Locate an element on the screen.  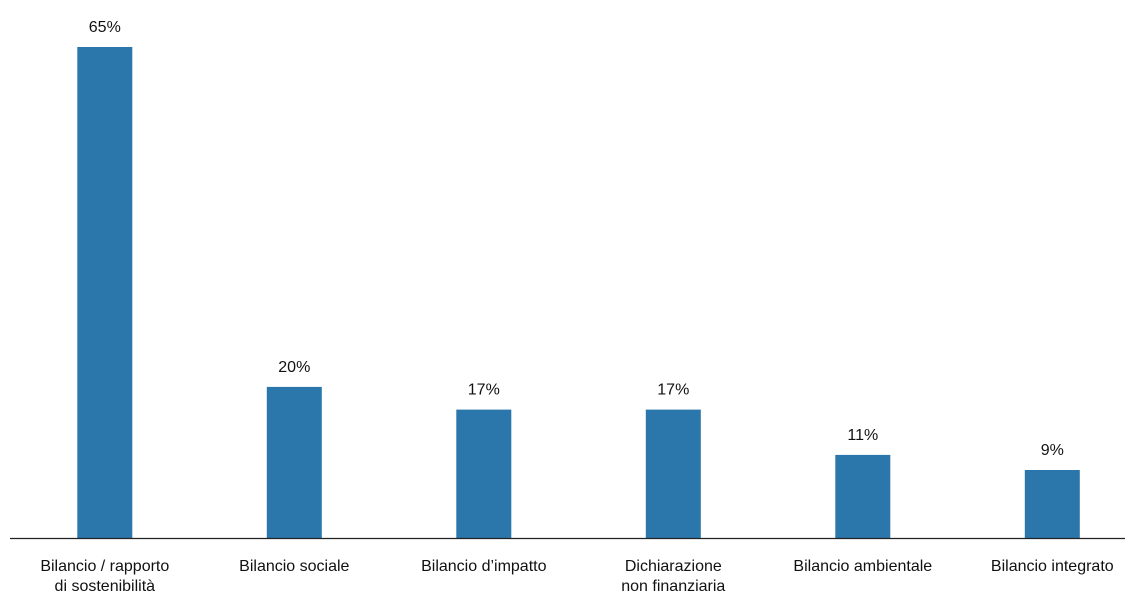
category-label-1: Bilancio sociale is located at coordinates (294, 566).